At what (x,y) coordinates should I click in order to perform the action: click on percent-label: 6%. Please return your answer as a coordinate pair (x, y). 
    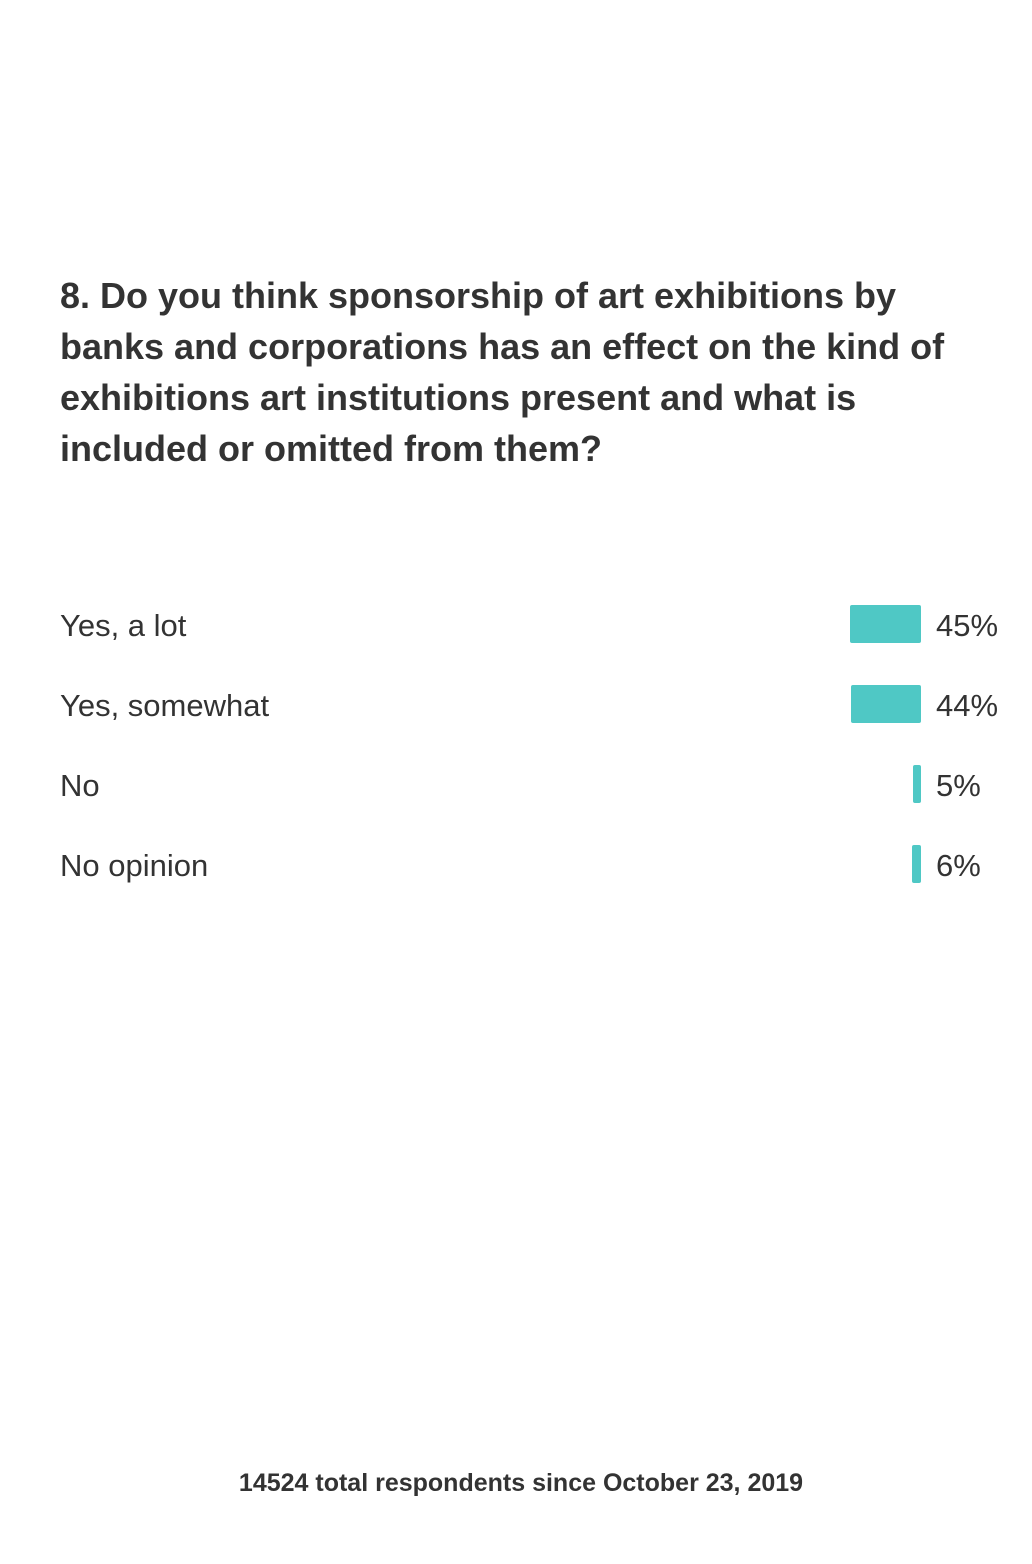
    Looking at the image, I should click on (958, 865).